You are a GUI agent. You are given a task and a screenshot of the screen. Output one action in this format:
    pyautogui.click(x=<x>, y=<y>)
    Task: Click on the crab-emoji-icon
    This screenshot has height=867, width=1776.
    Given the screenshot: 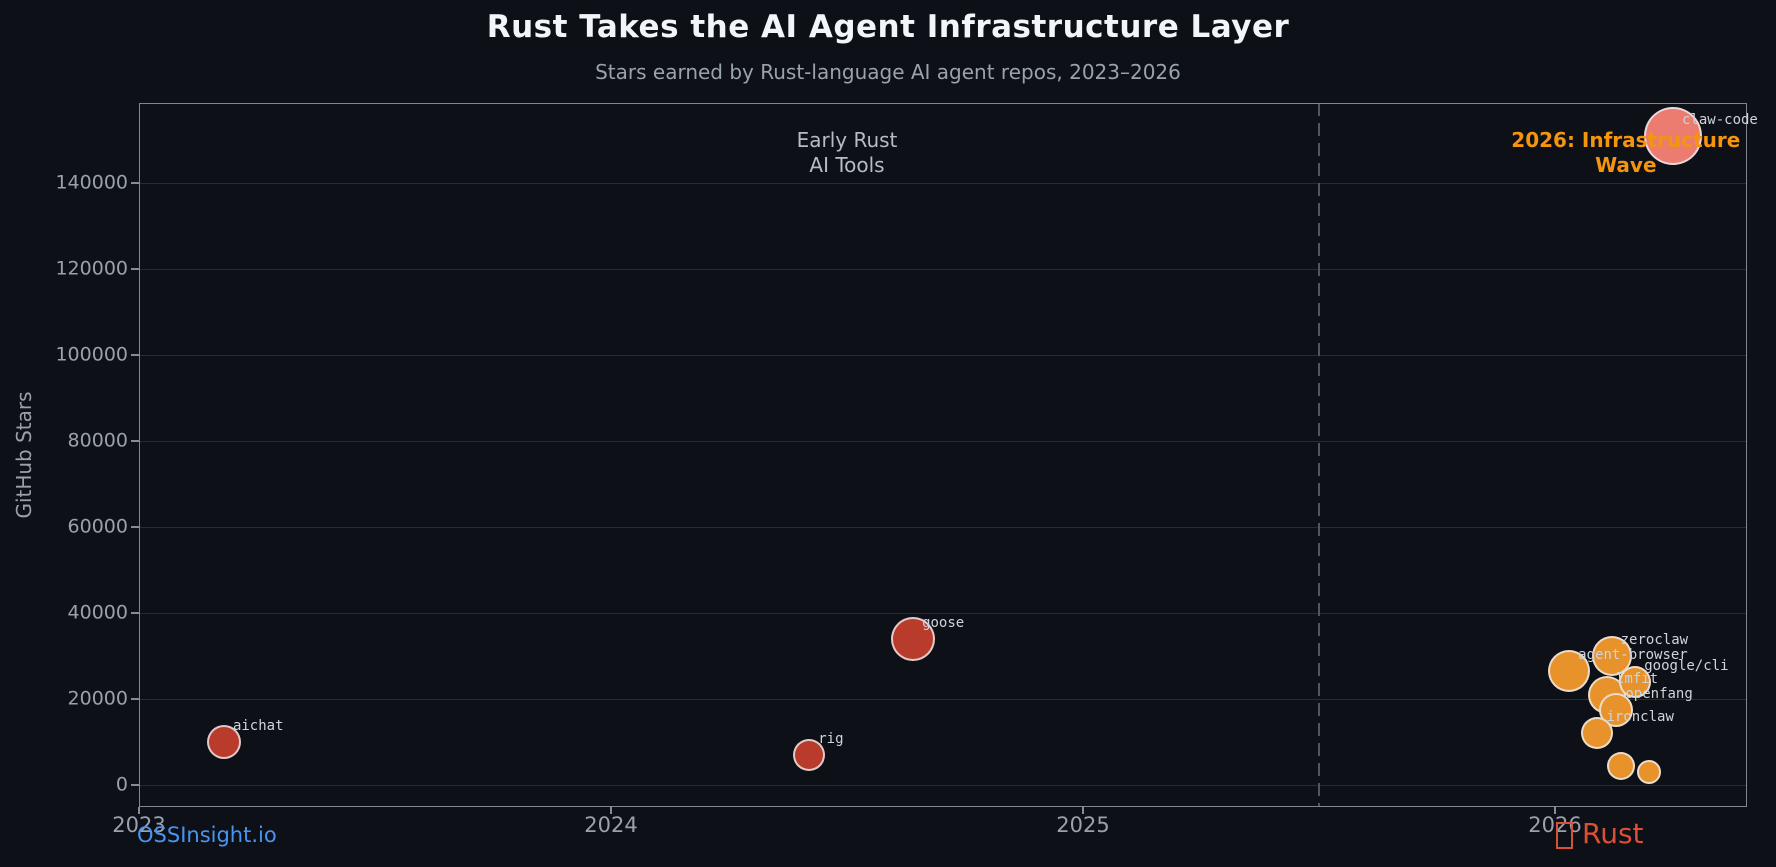 What is the action you would take?
    pyautogui.click(x=1564, y=835)
    